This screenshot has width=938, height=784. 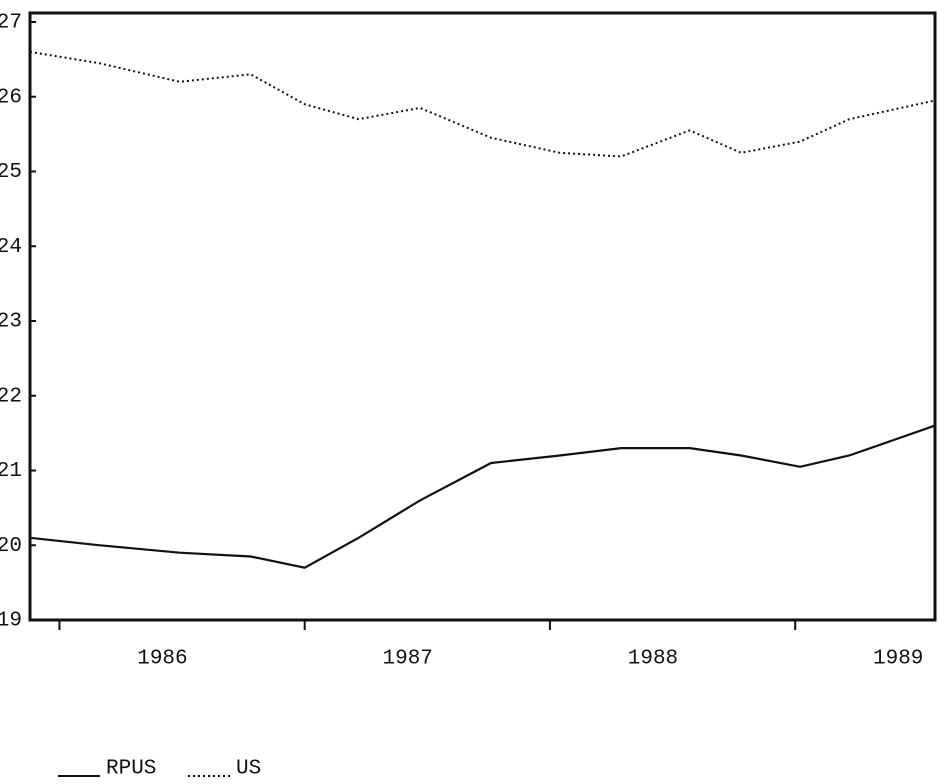 What do you see at coordinates (11, 396) in the screenshot?
I see `y-tick-label: 22` at bounding box center [11, 396].